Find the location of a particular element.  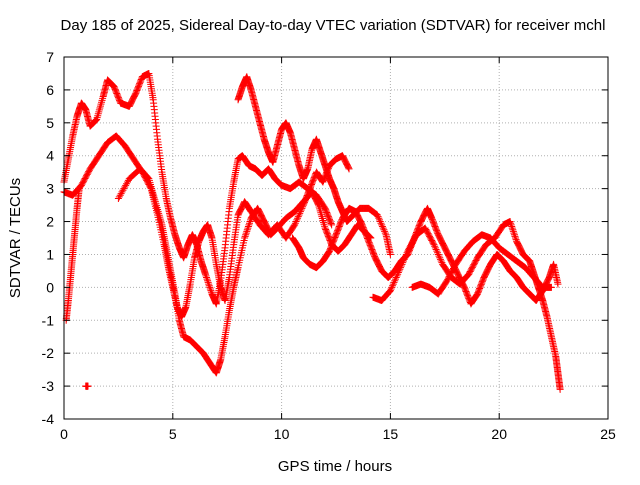

y-tick-label: -2 is located at coordinates (48, 353).